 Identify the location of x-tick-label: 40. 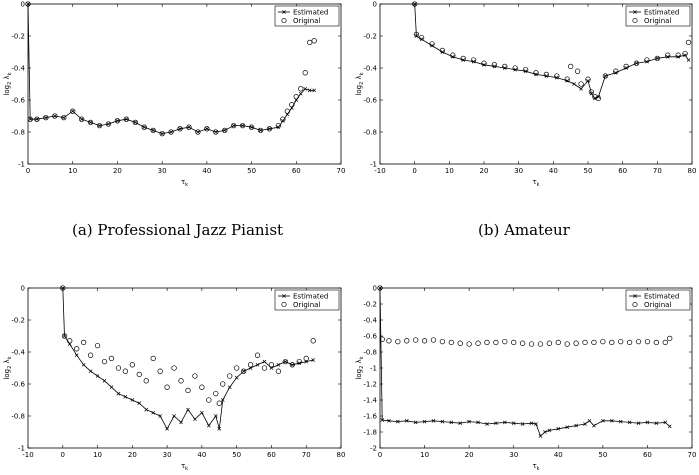
(553, 171).